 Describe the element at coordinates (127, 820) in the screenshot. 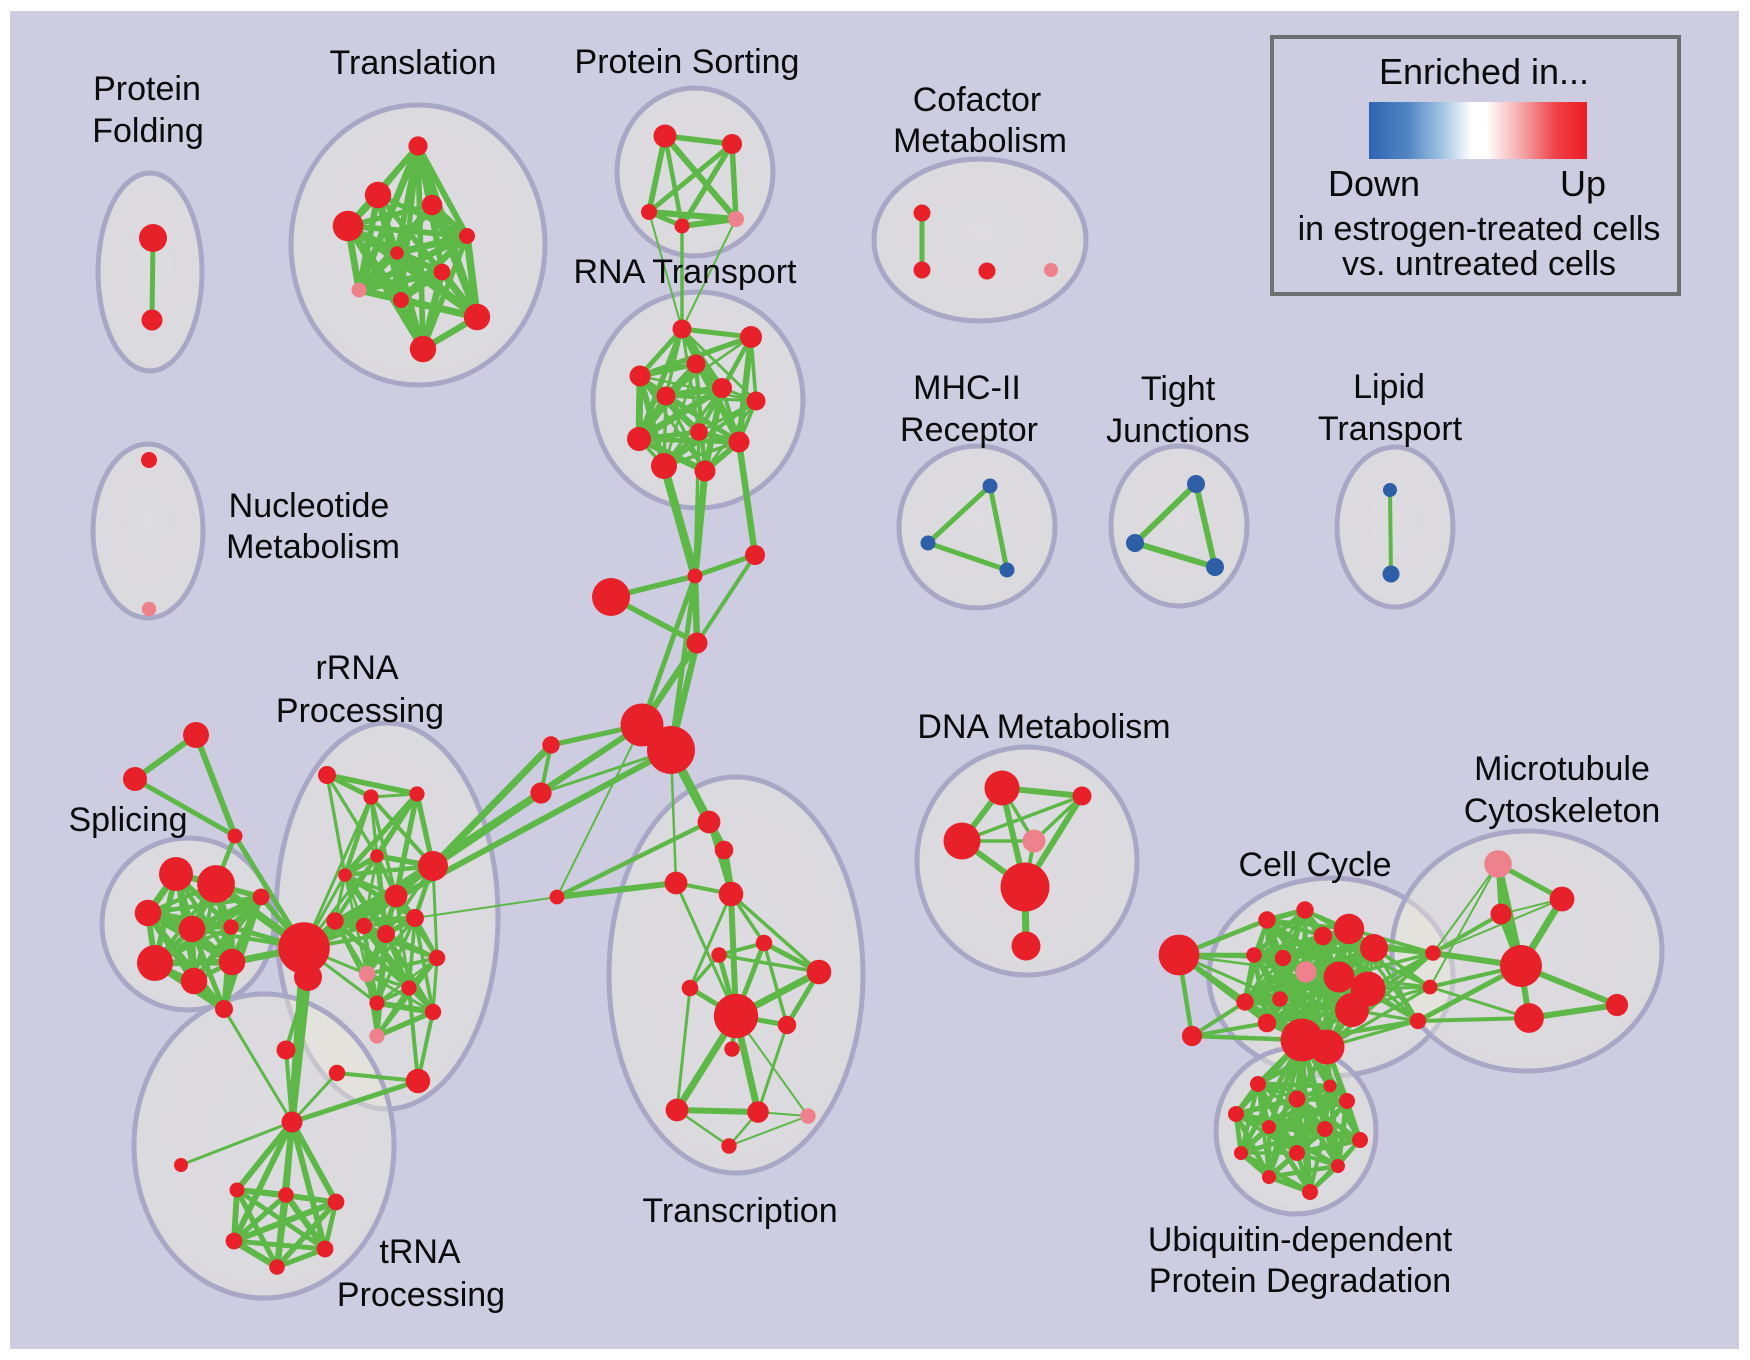

I see `svg-text: Splicing` at that location.